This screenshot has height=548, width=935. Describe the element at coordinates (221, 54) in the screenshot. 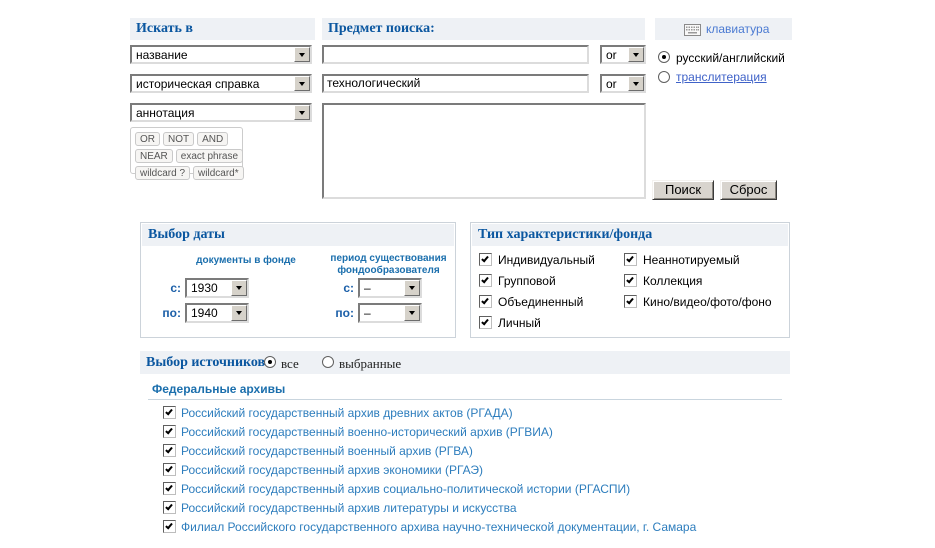

I see `search-in-select-1: название` at that location.